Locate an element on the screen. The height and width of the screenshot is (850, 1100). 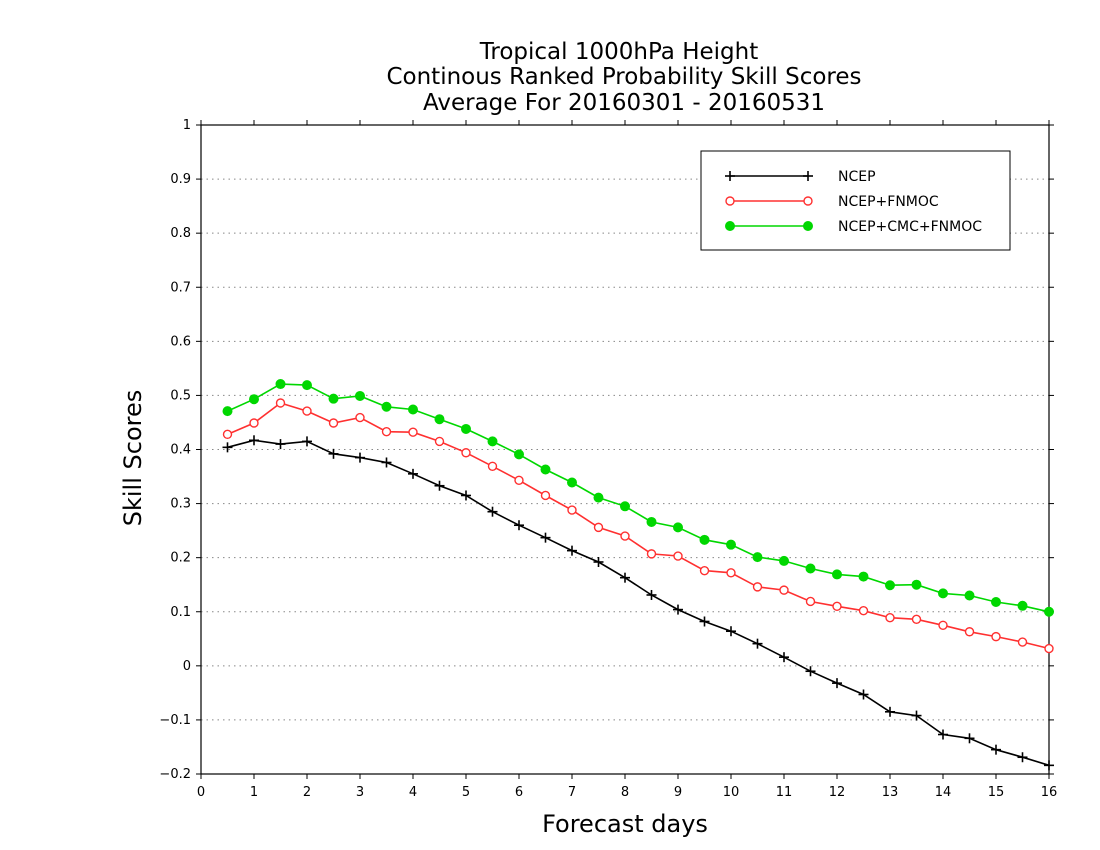
y-tick-label: 0.1 is located at coordinates (180, 612).